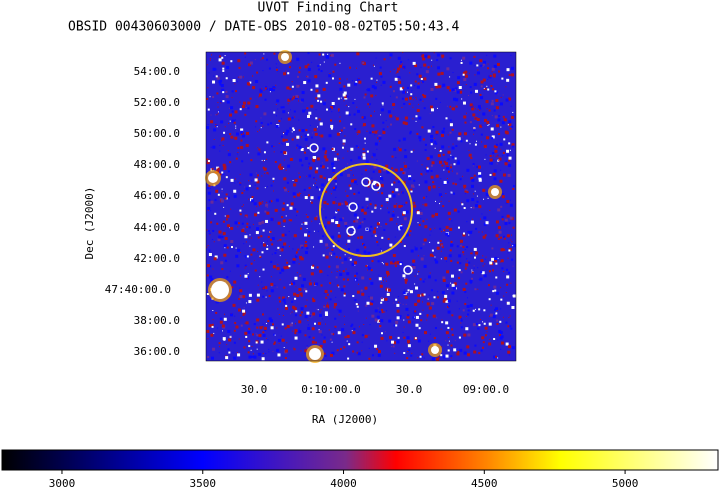  Describe the element at coordinates (157, 133) in the screenshot. I see `y-tick-label: 50:00.0` at that location.